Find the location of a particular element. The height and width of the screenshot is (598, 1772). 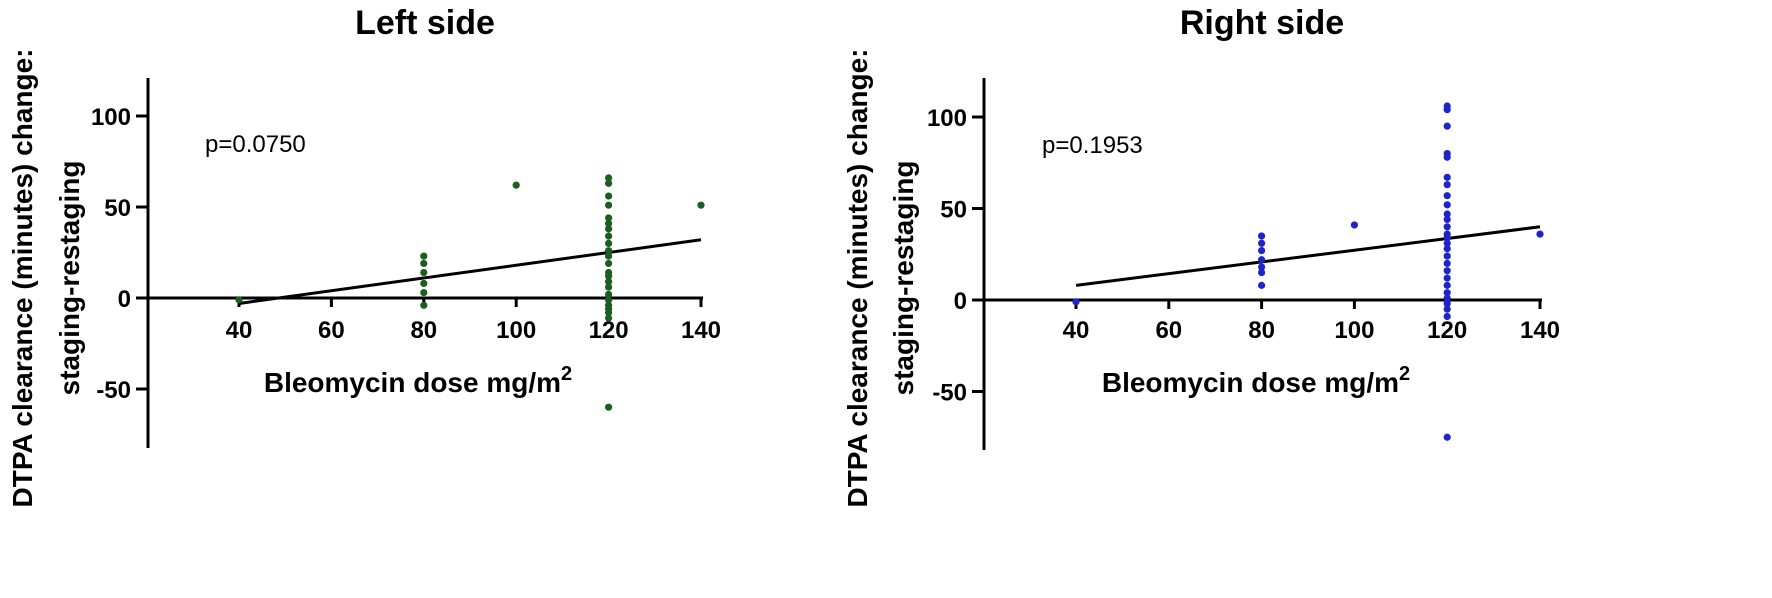

p-value-annotation: p=0.0750 is located at coordinates (255, 144).